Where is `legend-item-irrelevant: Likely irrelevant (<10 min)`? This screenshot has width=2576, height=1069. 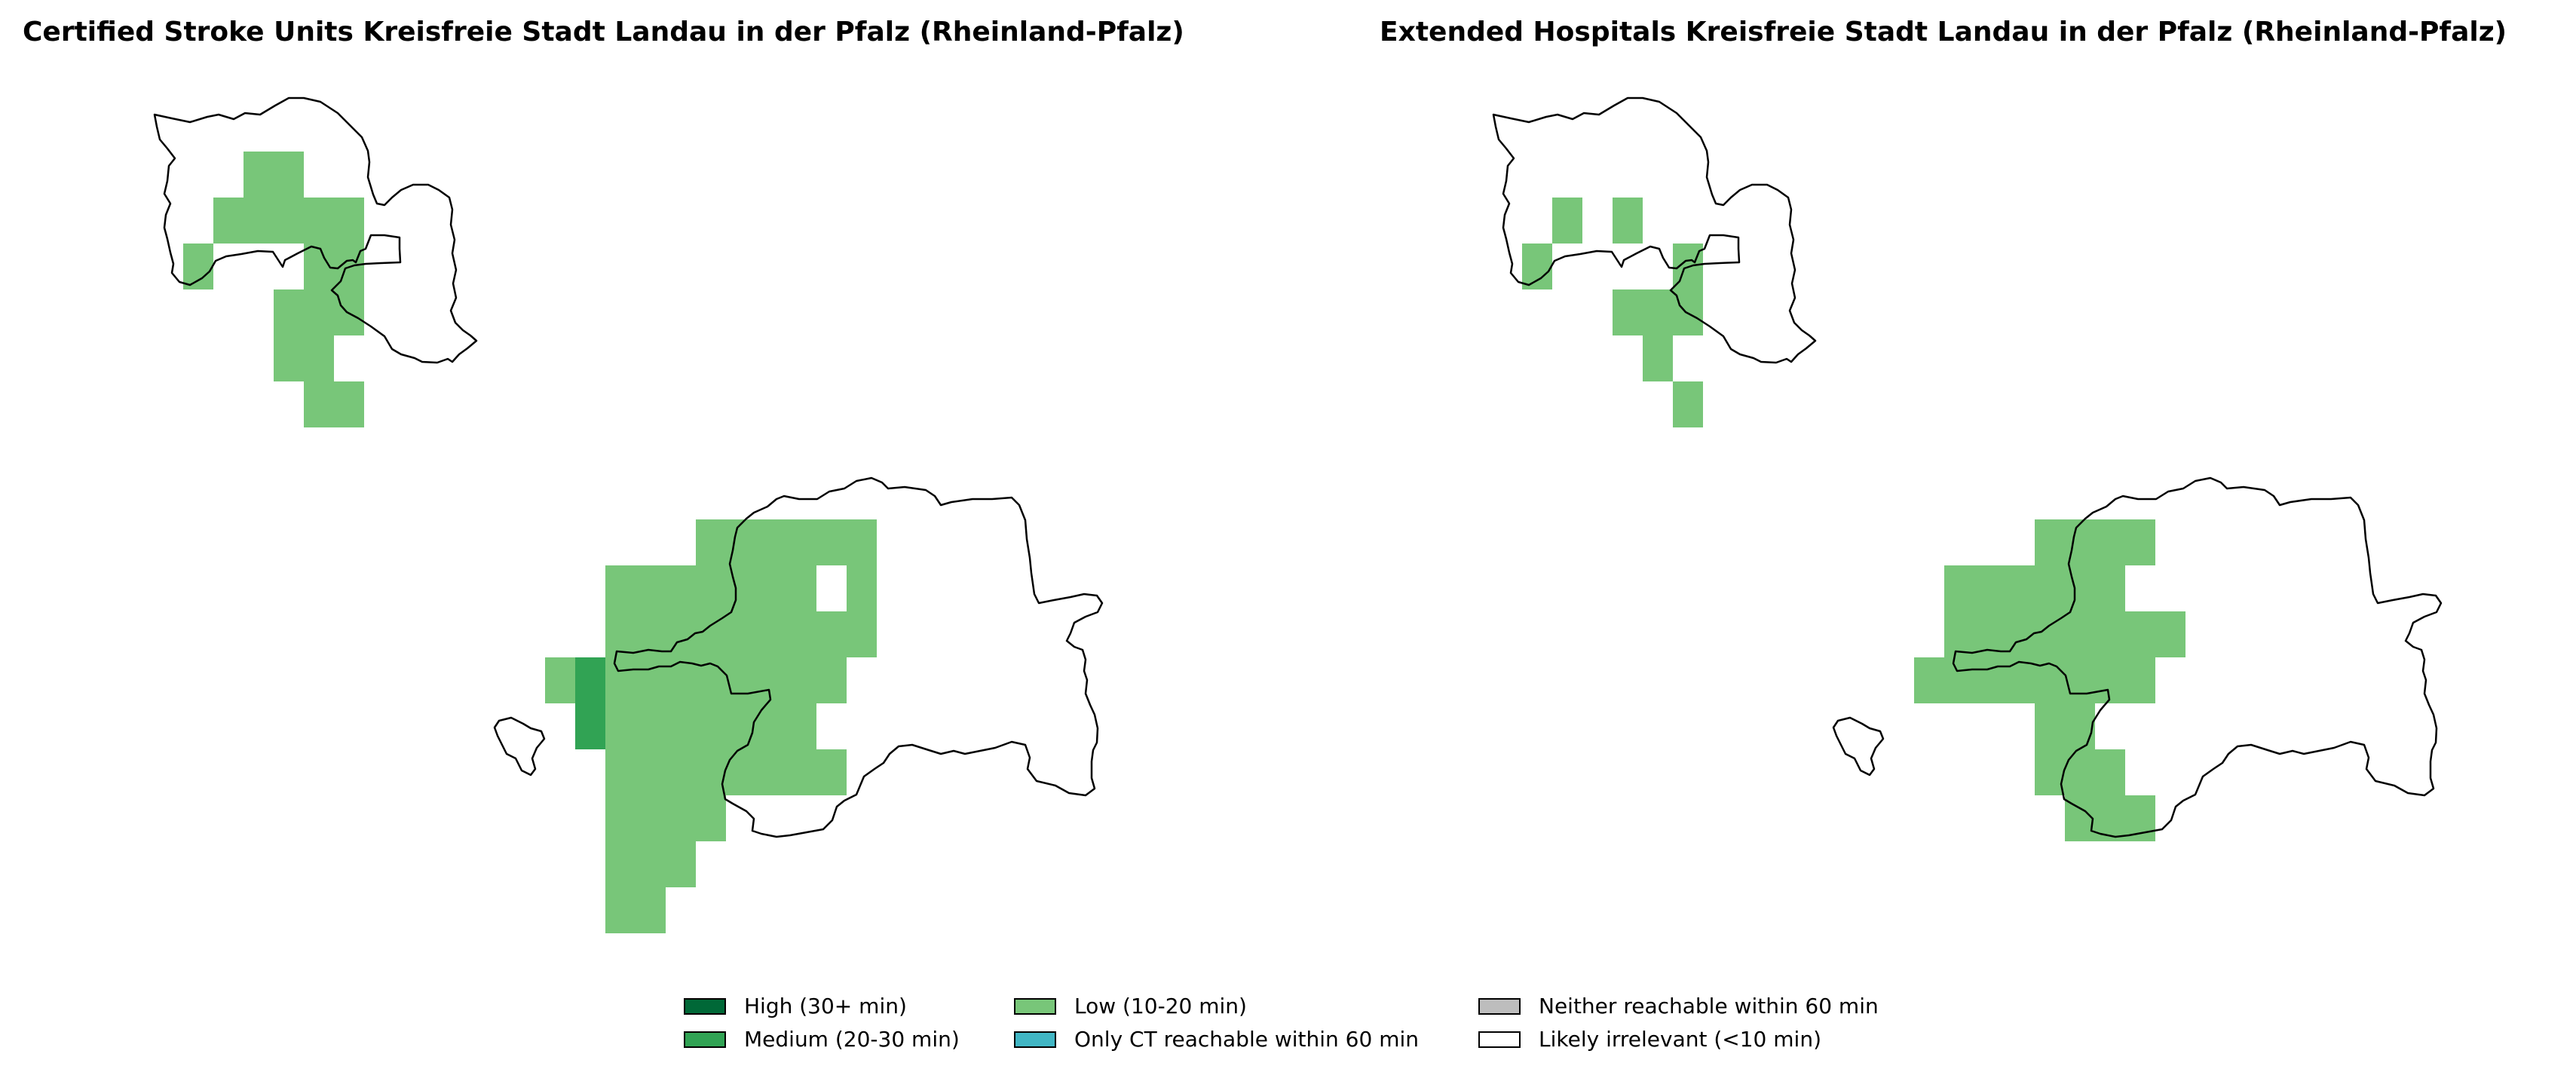
legend-item-irrelevant: Likely irrelevant (<10 min) is located at coordinates (1649, 1039).